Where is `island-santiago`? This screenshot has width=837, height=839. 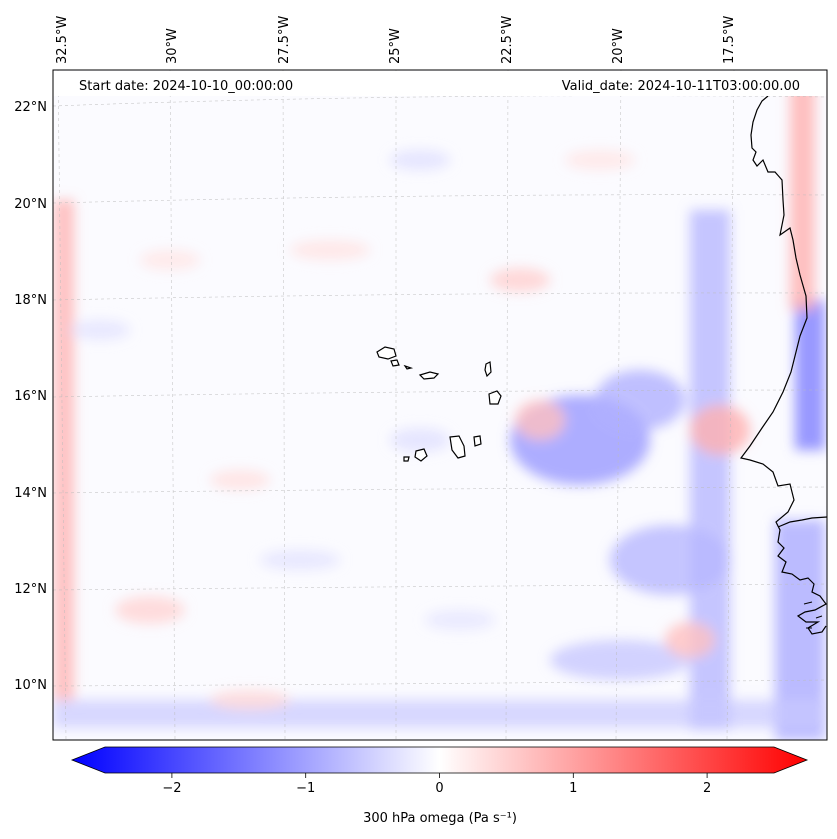 island-santiago is located at coordinates (457, 447).